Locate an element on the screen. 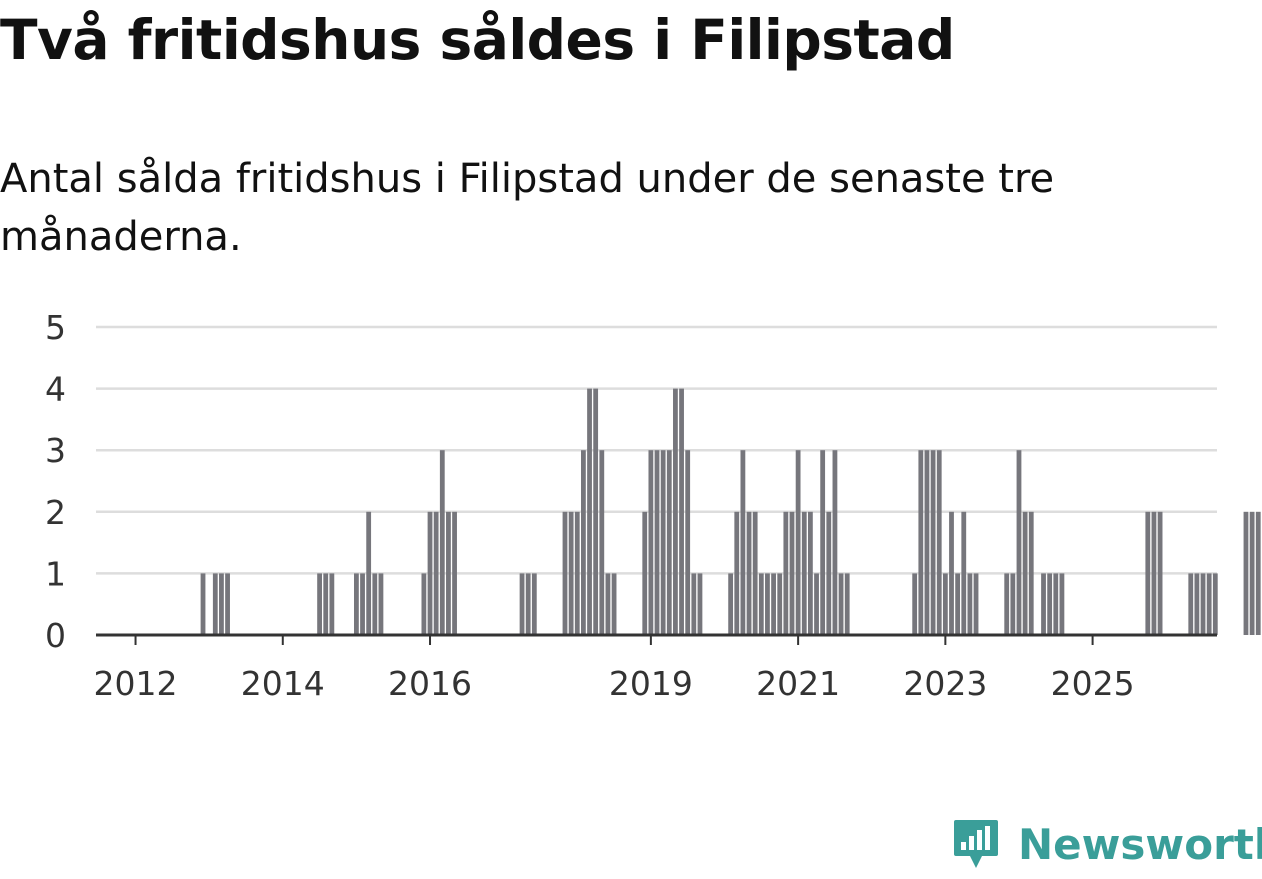 This screenshot has width=1262, height=879. newsworthy-logo-icon is located at coordinates (976, 844).